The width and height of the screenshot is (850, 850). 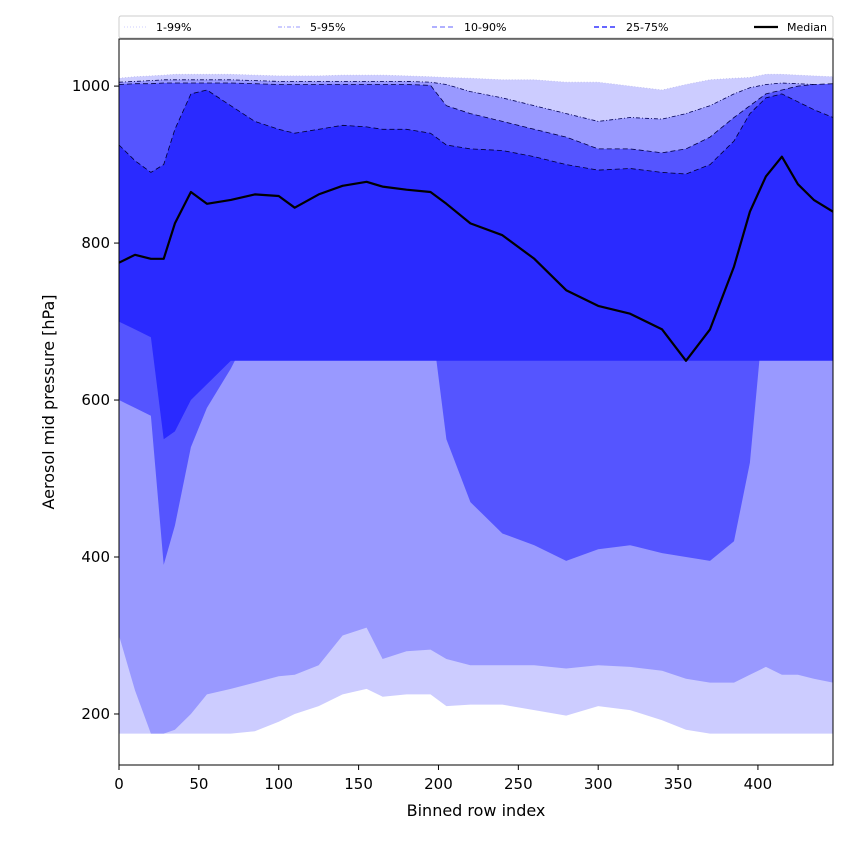 What do you see at coordinates (95, 557) in the screenshot?
I see `y-tick-label: 400` at bounding box center [95, 557].